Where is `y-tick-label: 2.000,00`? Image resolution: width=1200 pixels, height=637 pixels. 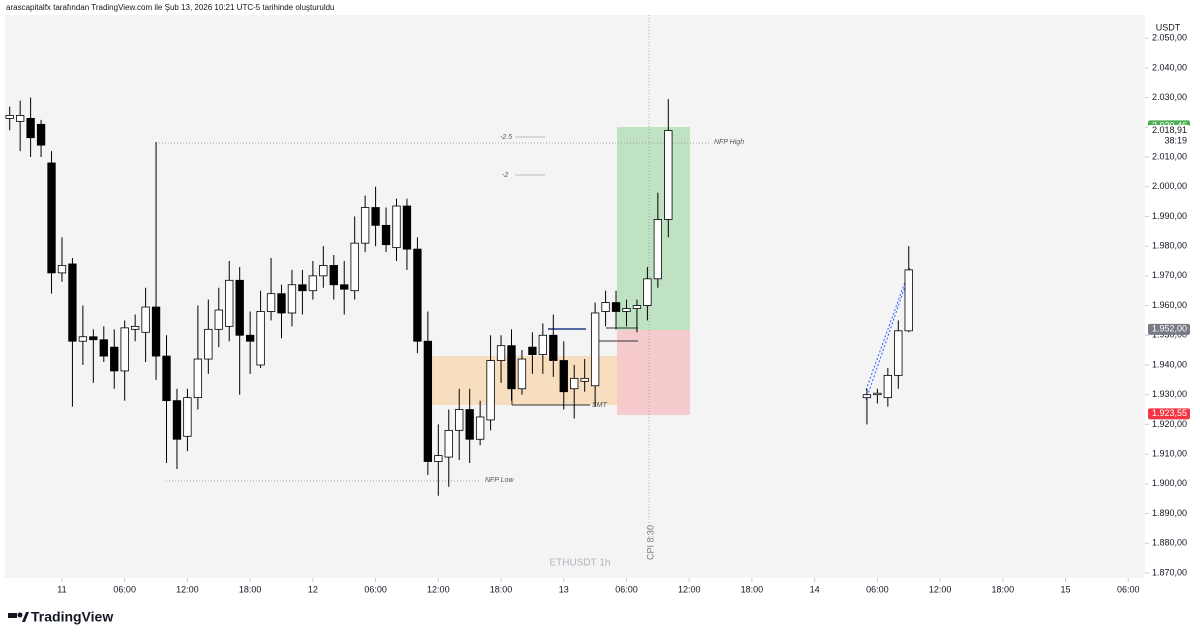 y-tick-label: 2.000,00 is located at coordinates (1169, 186).